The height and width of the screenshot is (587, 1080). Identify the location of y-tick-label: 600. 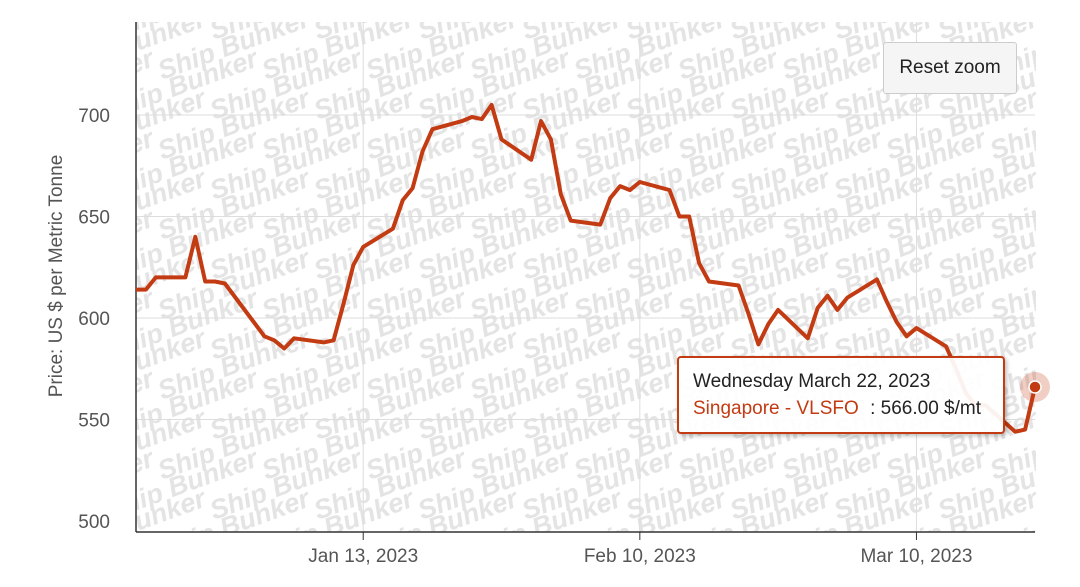
(94, 319).